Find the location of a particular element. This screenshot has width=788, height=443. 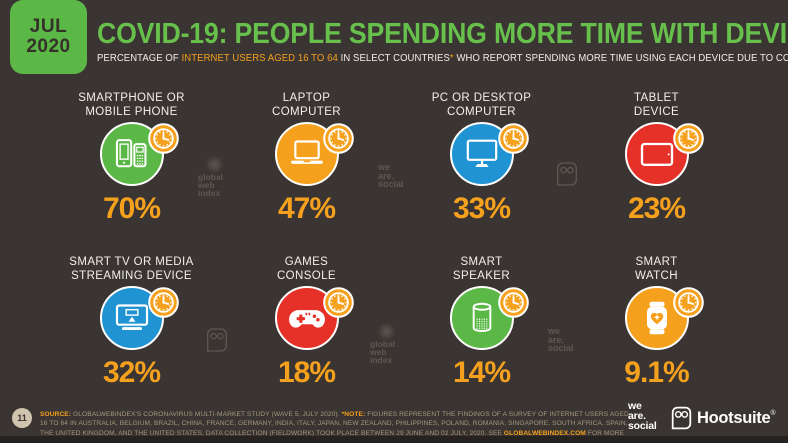

device-card-games-console: GAMES CONSOLE is located at coordinates (306, 323).